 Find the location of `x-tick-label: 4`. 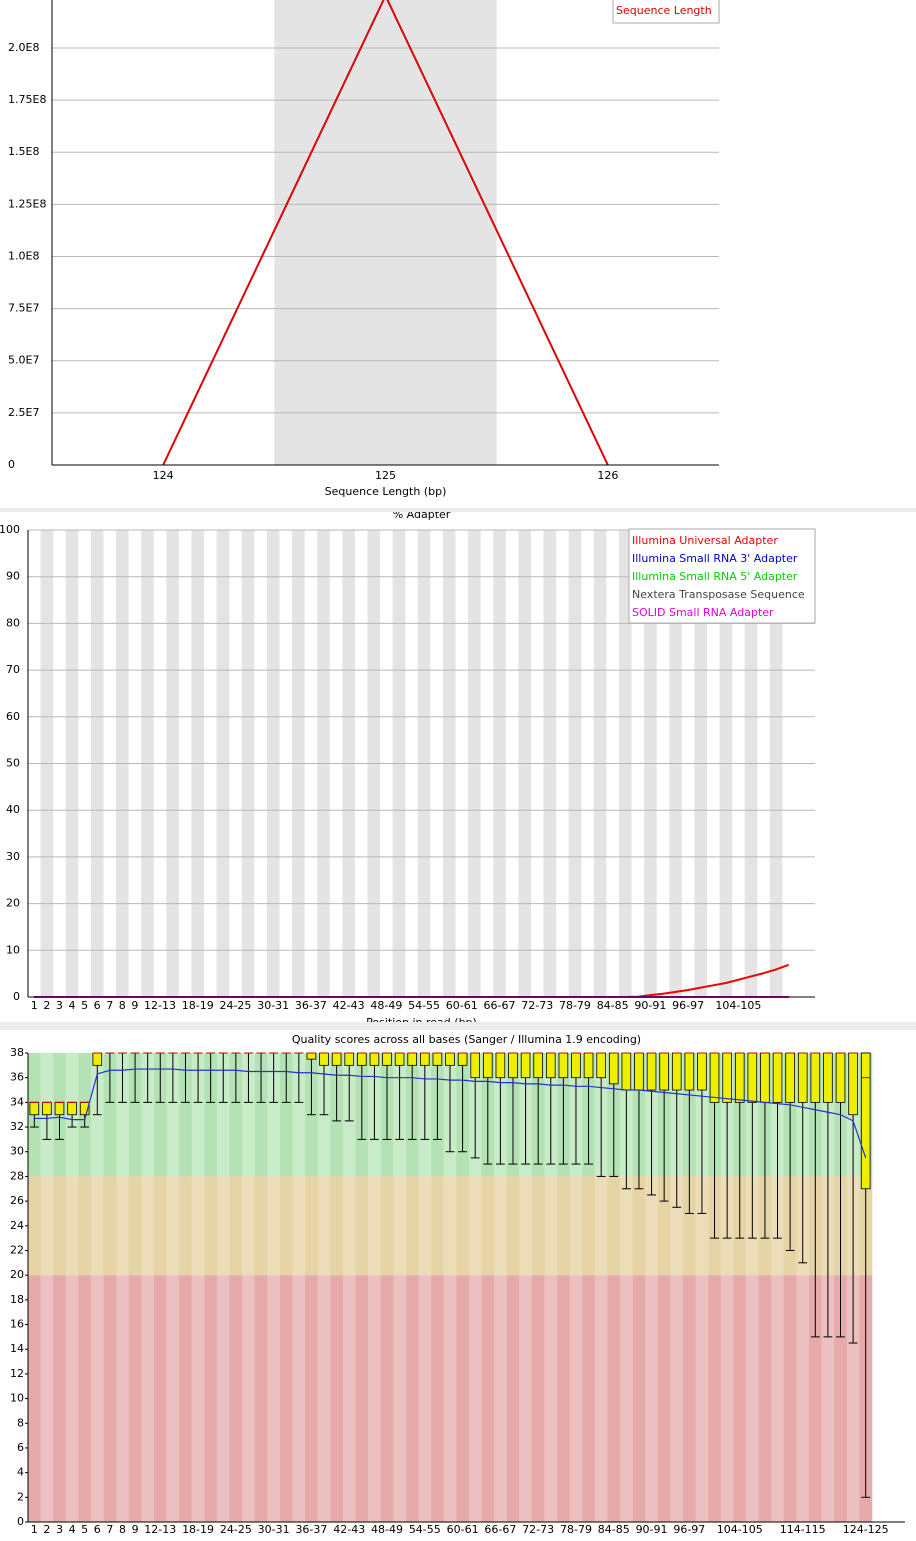

x-tick-label: 4 is located at coordinates (72, 1529).